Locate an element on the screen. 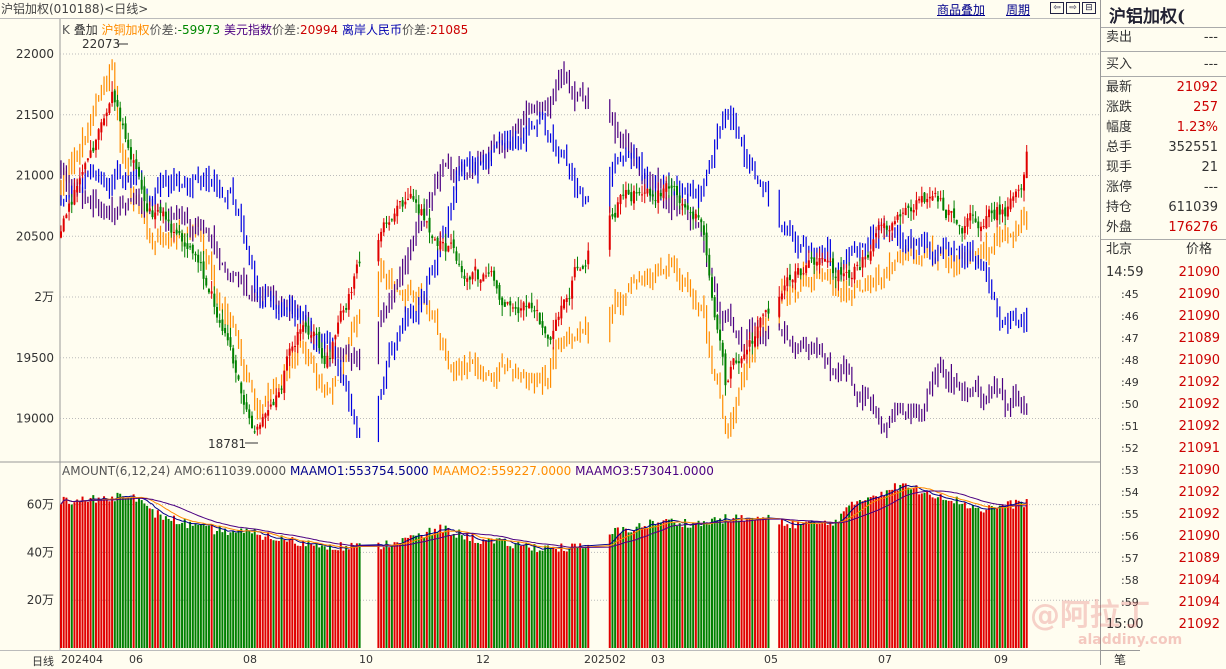 The height and width of the screenshot is (669, 1226). tick-price: 21089 is located at coordinates (1199, 558).